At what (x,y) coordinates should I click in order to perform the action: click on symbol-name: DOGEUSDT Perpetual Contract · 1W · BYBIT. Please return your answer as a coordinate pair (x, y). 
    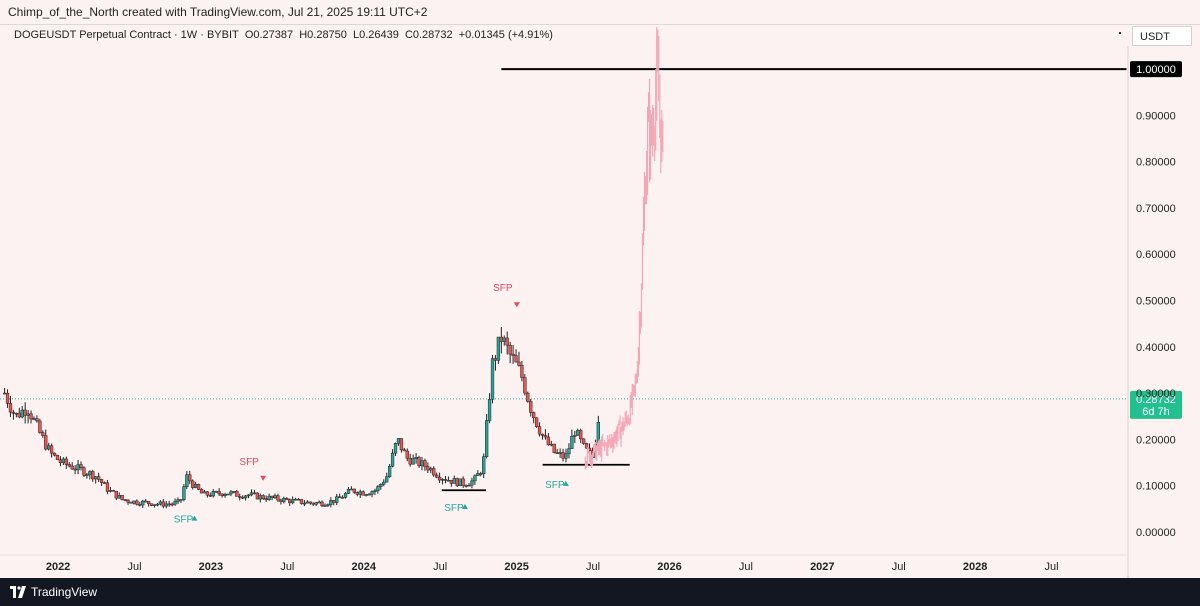
    Looking at the image, I should click on (126, 35).